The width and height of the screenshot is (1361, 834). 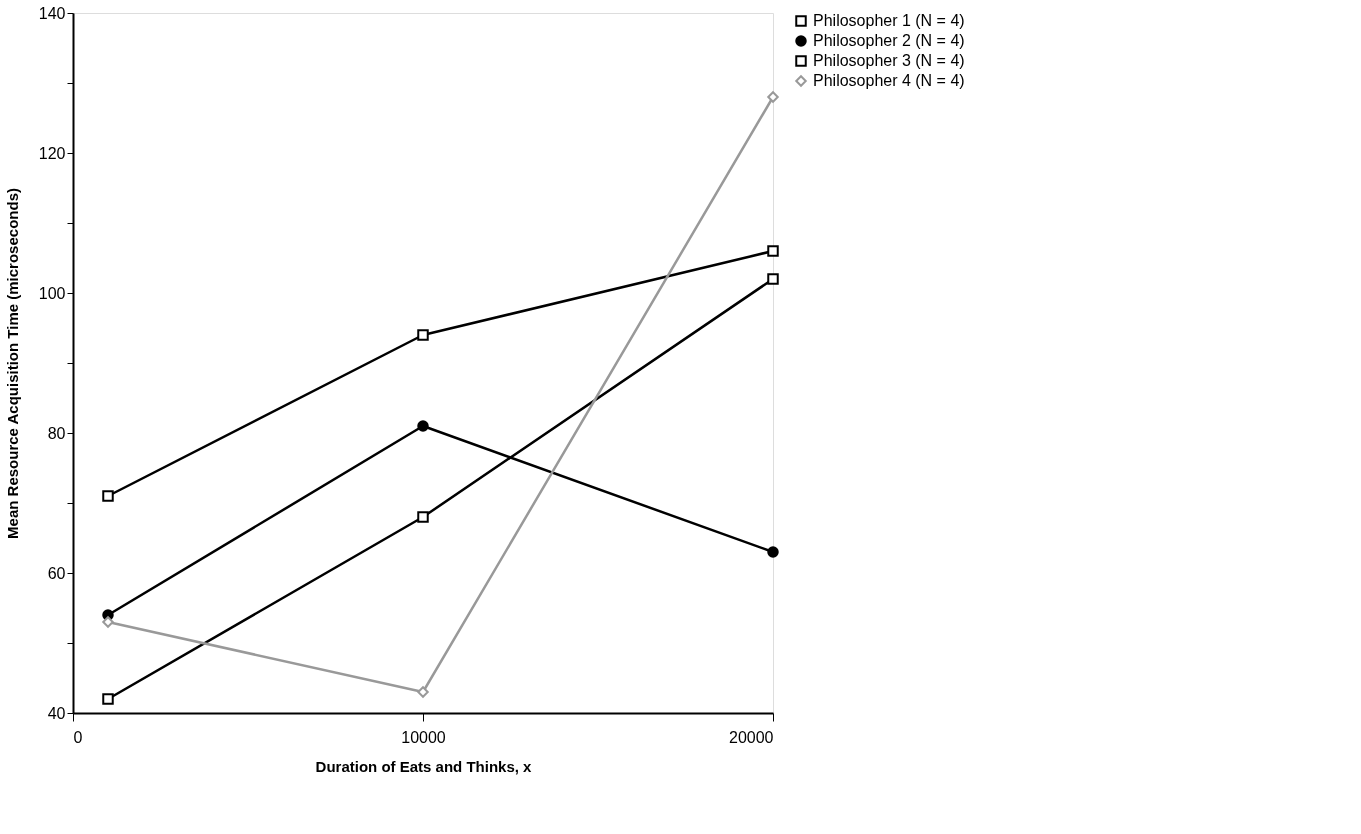 I want to click on y-tick-label: 60, so click(x=56, y=573).